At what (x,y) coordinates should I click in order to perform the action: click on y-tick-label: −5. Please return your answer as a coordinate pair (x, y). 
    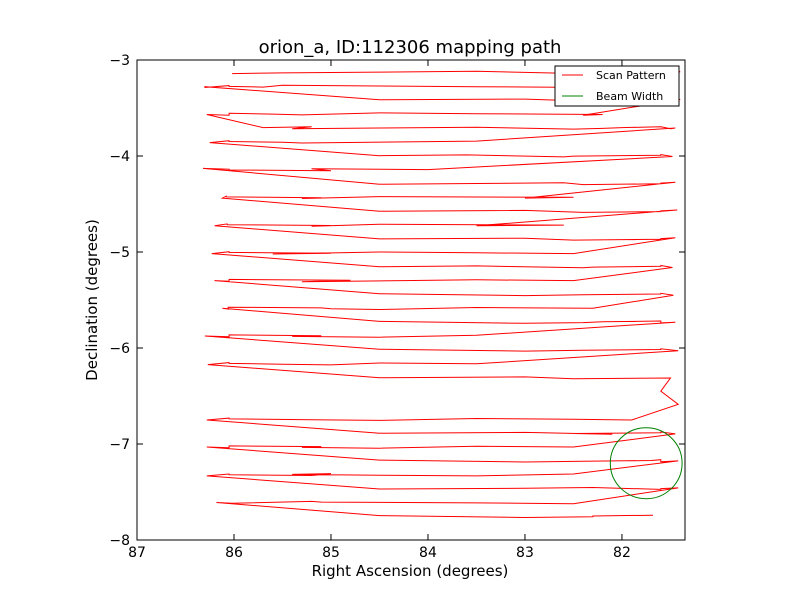
    Looking at the image, I should click on (119, 253).